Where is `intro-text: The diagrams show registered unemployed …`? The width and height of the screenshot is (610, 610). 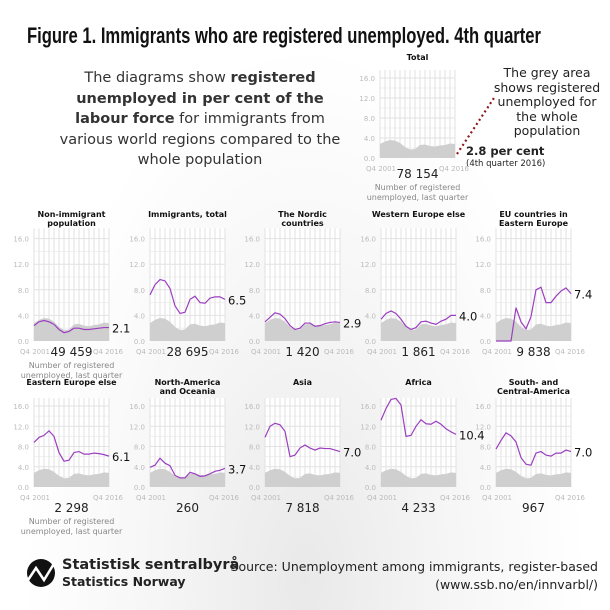
intro-text: The diagrams show registered unemployed … is located at coordinates (200, 119).